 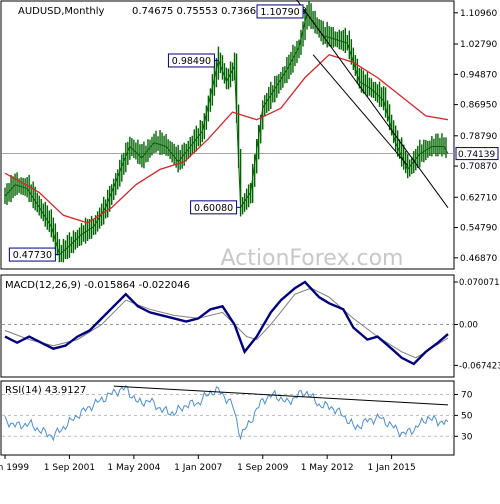 I want to click on price-y-tick-label: 0.46870, so click(x=478, y=259).